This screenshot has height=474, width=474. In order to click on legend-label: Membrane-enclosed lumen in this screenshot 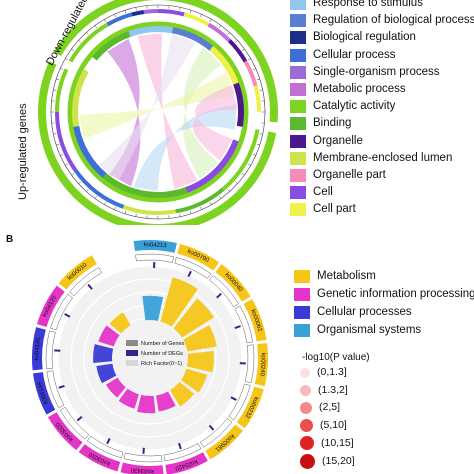, I will do `click(383, 157)`.